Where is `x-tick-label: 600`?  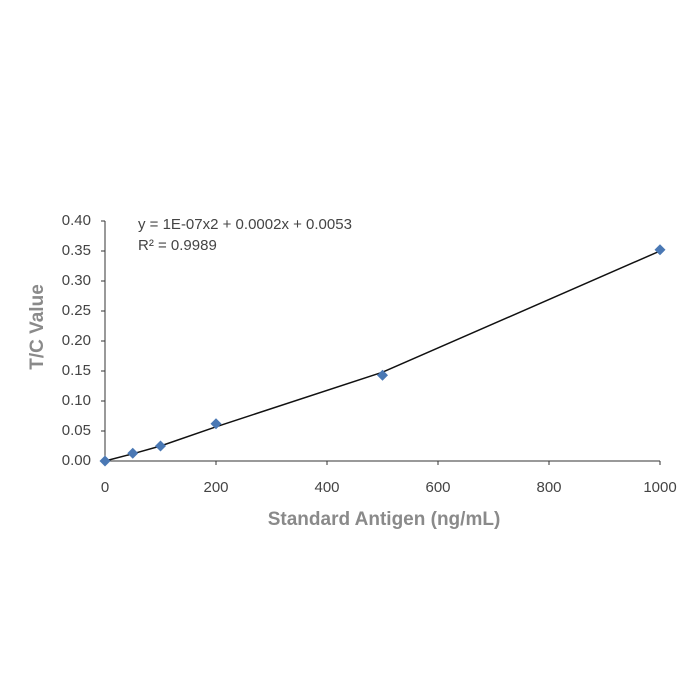
x-tick-label: 600 is located at coordinates (437, 487).